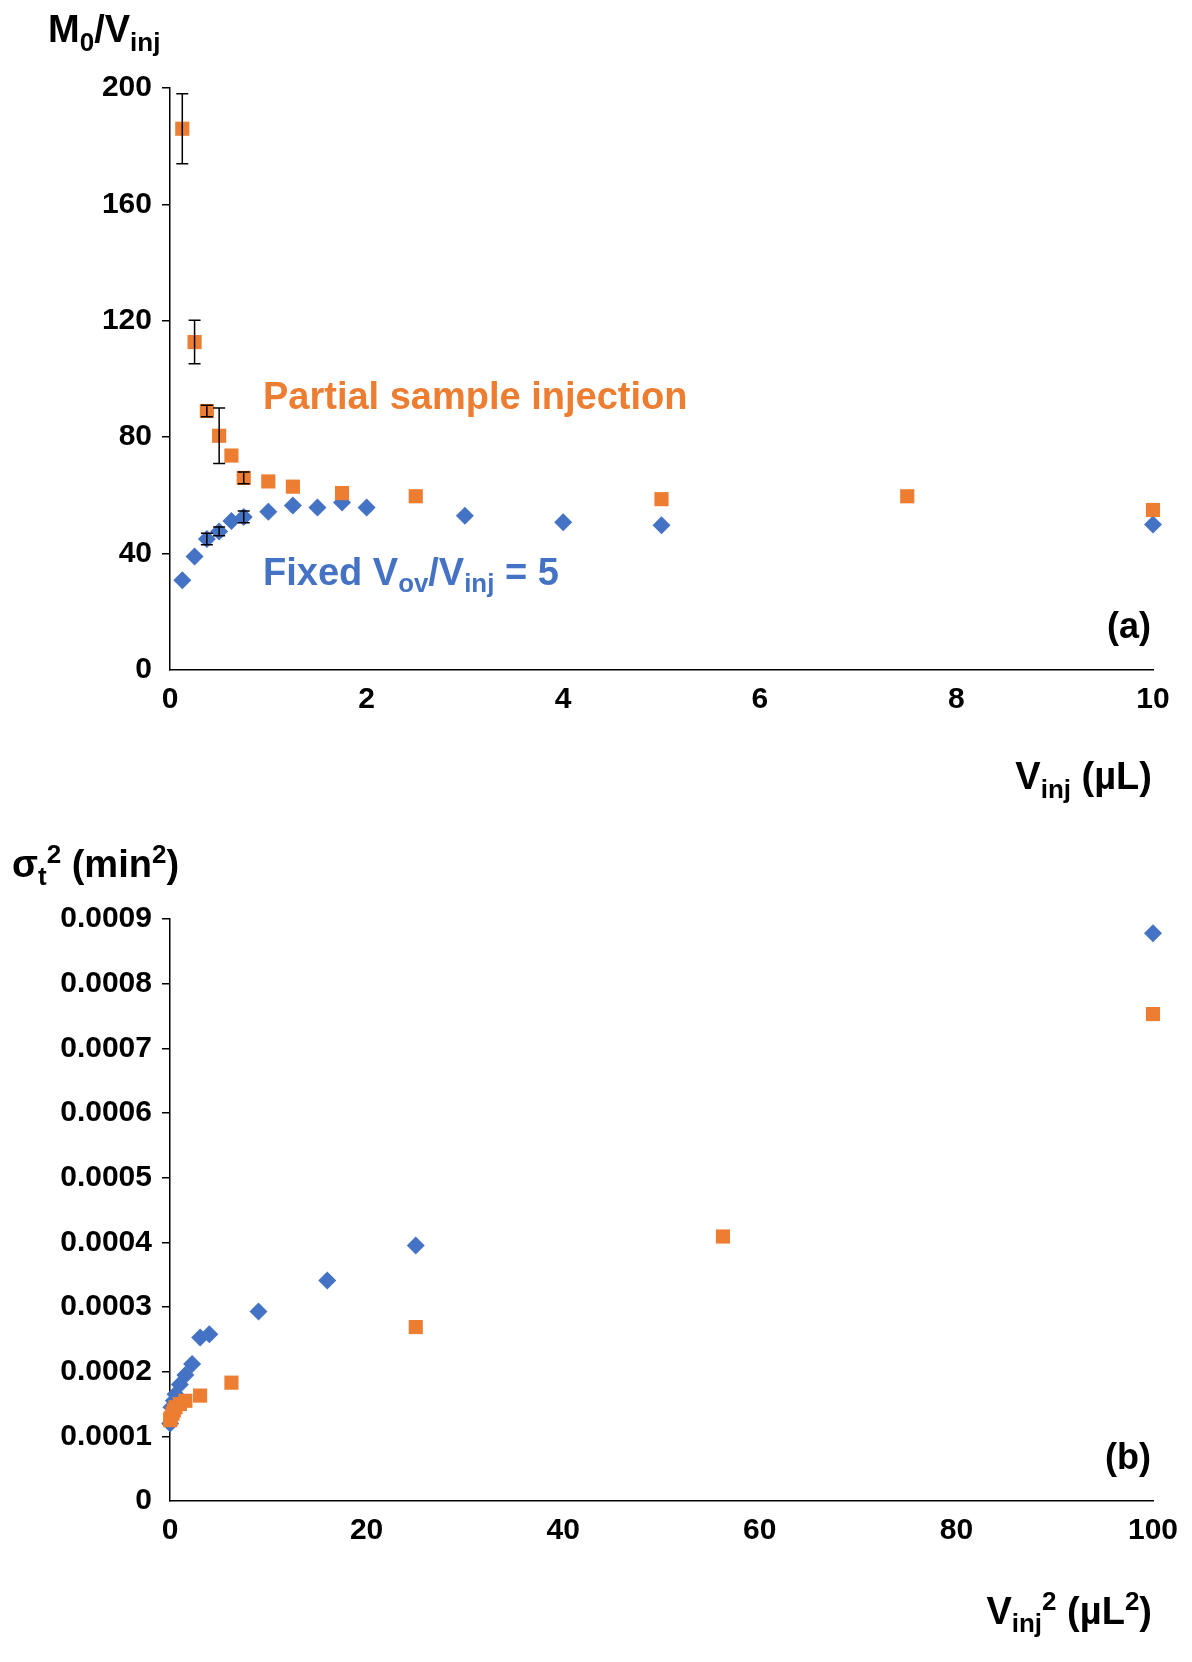 The width and height of the screenshot is (1192, 1662). Describe the element at coordinates (366, 698) in the screenshot. I see `x-tick-label: 2` at that location.